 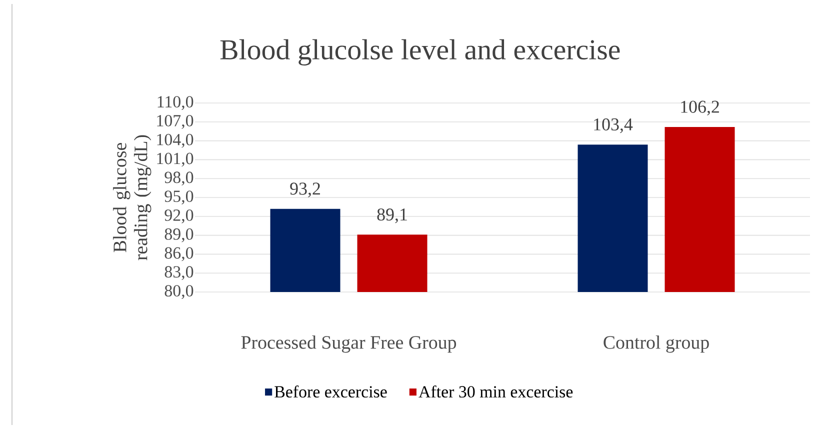 What do you see at coordinates (179, 197) in the screenshot?
I see `y-tick-label: 95,0` at bounding box center [179, 197].